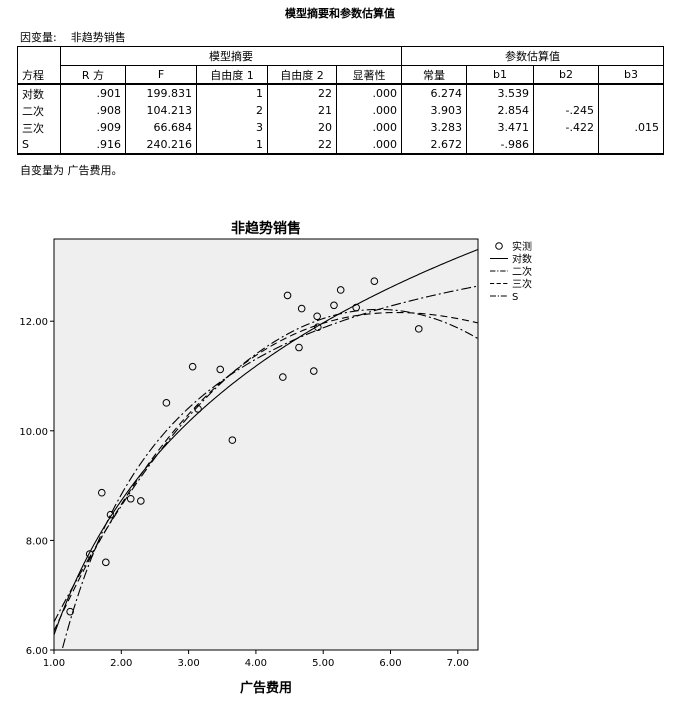  Describe the element at coordinates (499, 246) in the screenshot. I see `legend-marker-observed` at that location.